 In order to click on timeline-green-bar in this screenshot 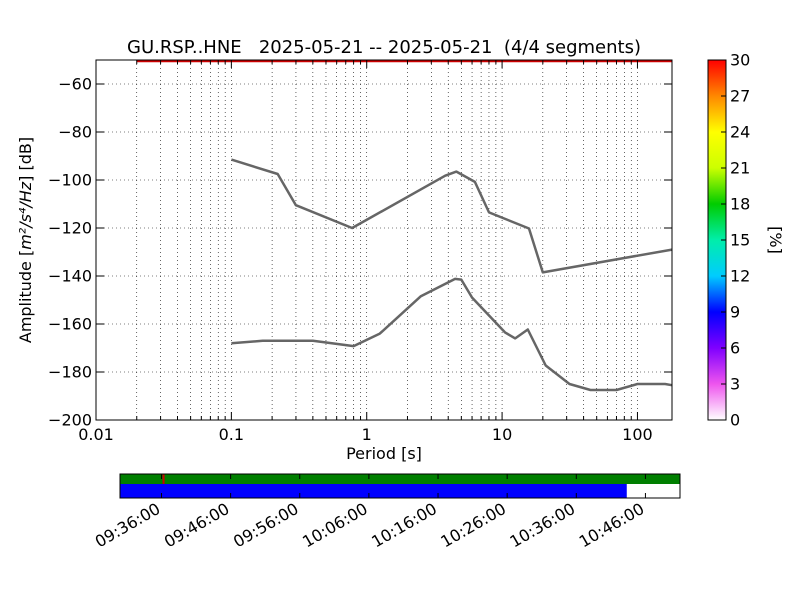, I will do `click(400, 479)`.